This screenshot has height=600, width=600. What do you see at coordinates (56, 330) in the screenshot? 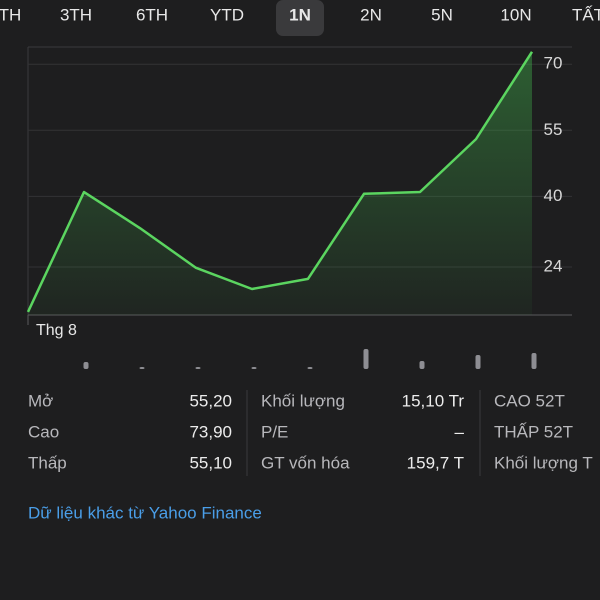
I see `x-tick-label: Thg 8` at bounding box center [56, 330].